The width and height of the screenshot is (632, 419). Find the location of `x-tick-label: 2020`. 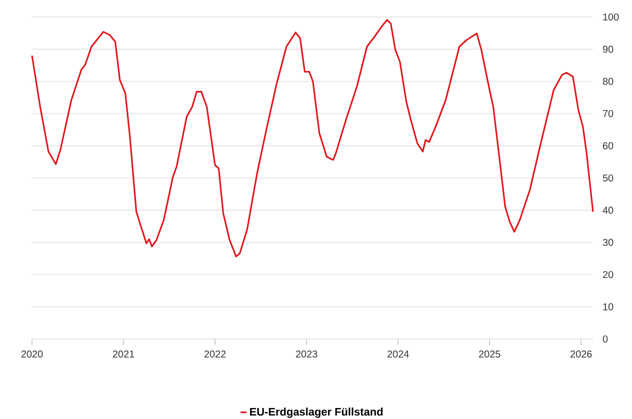

x-tick-label: 2020 is located at coordinates (32, 354).